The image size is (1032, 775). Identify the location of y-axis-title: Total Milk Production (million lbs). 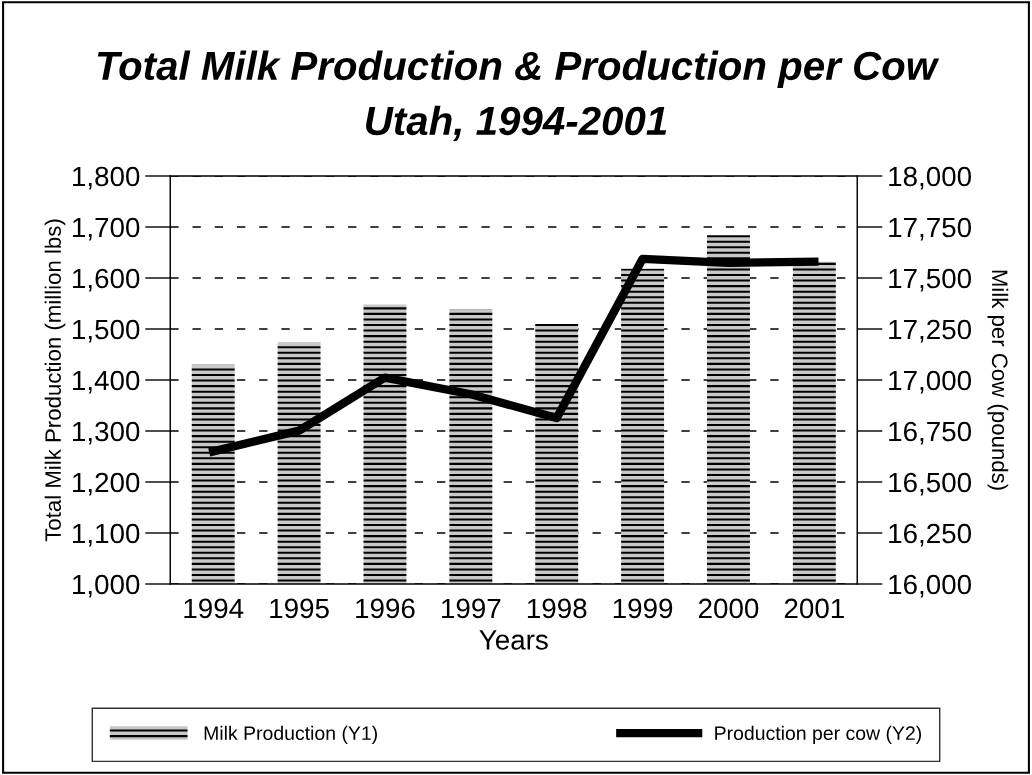
(55, 380).